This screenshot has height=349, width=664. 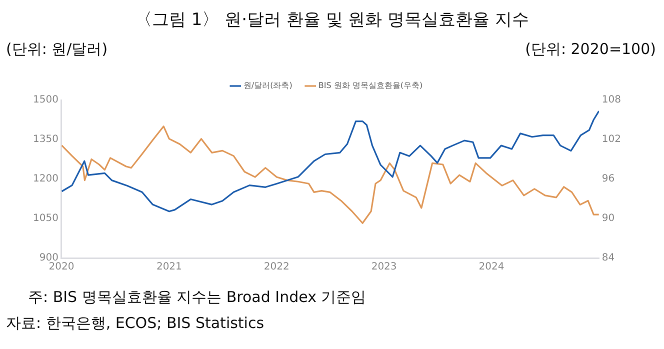 I want to click on y2-tick-label: 102, so click(x=612, y=140).